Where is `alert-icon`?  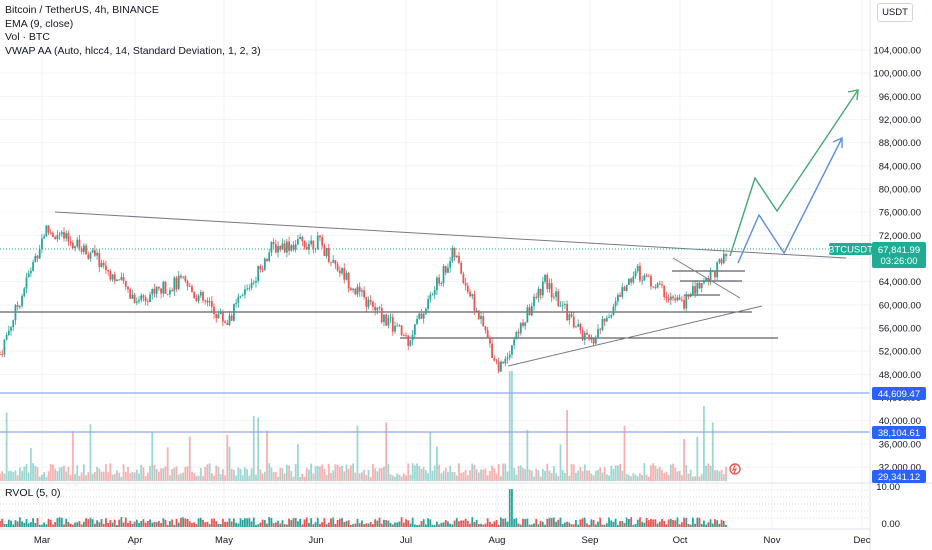
alert-icon is located at coordinates (735, 469).